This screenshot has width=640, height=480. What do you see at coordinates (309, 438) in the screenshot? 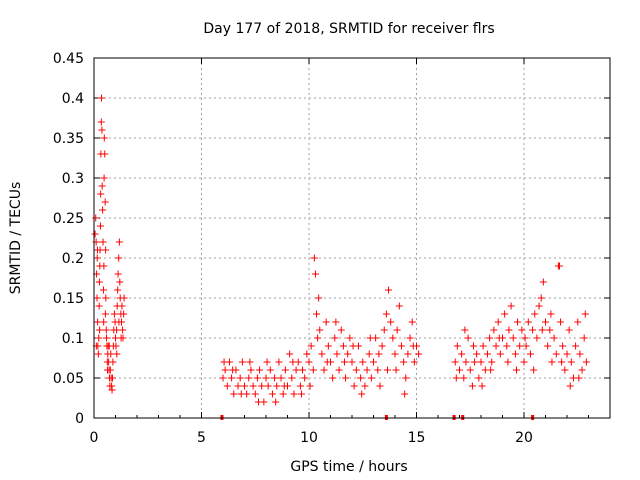
I see `x-tick-label: 10` at bounding box center [309, 438].